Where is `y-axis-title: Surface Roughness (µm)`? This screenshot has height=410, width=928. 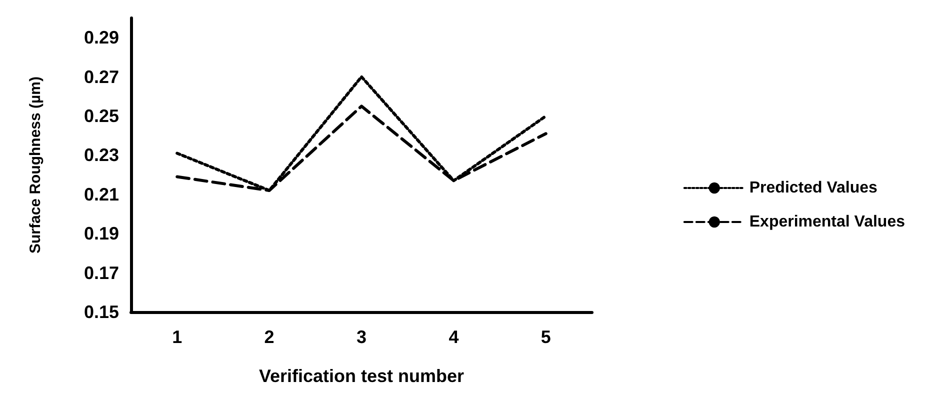
y-axis-title: Surface Roughness (µm) is located at coordinates (35, 165).